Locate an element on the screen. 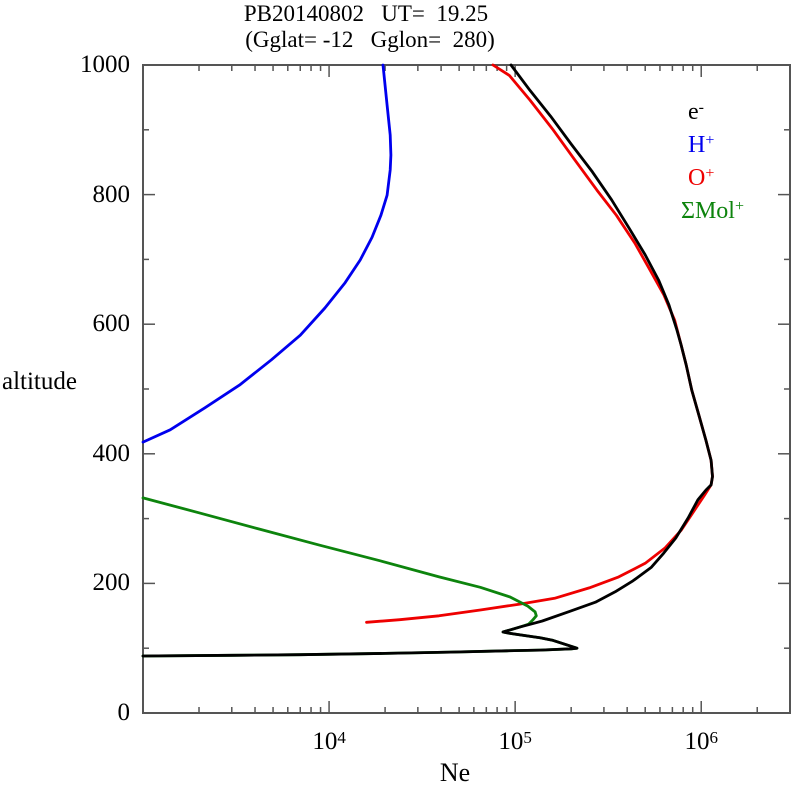  y-tick-label: 200 is located at coordinates (111, 583).